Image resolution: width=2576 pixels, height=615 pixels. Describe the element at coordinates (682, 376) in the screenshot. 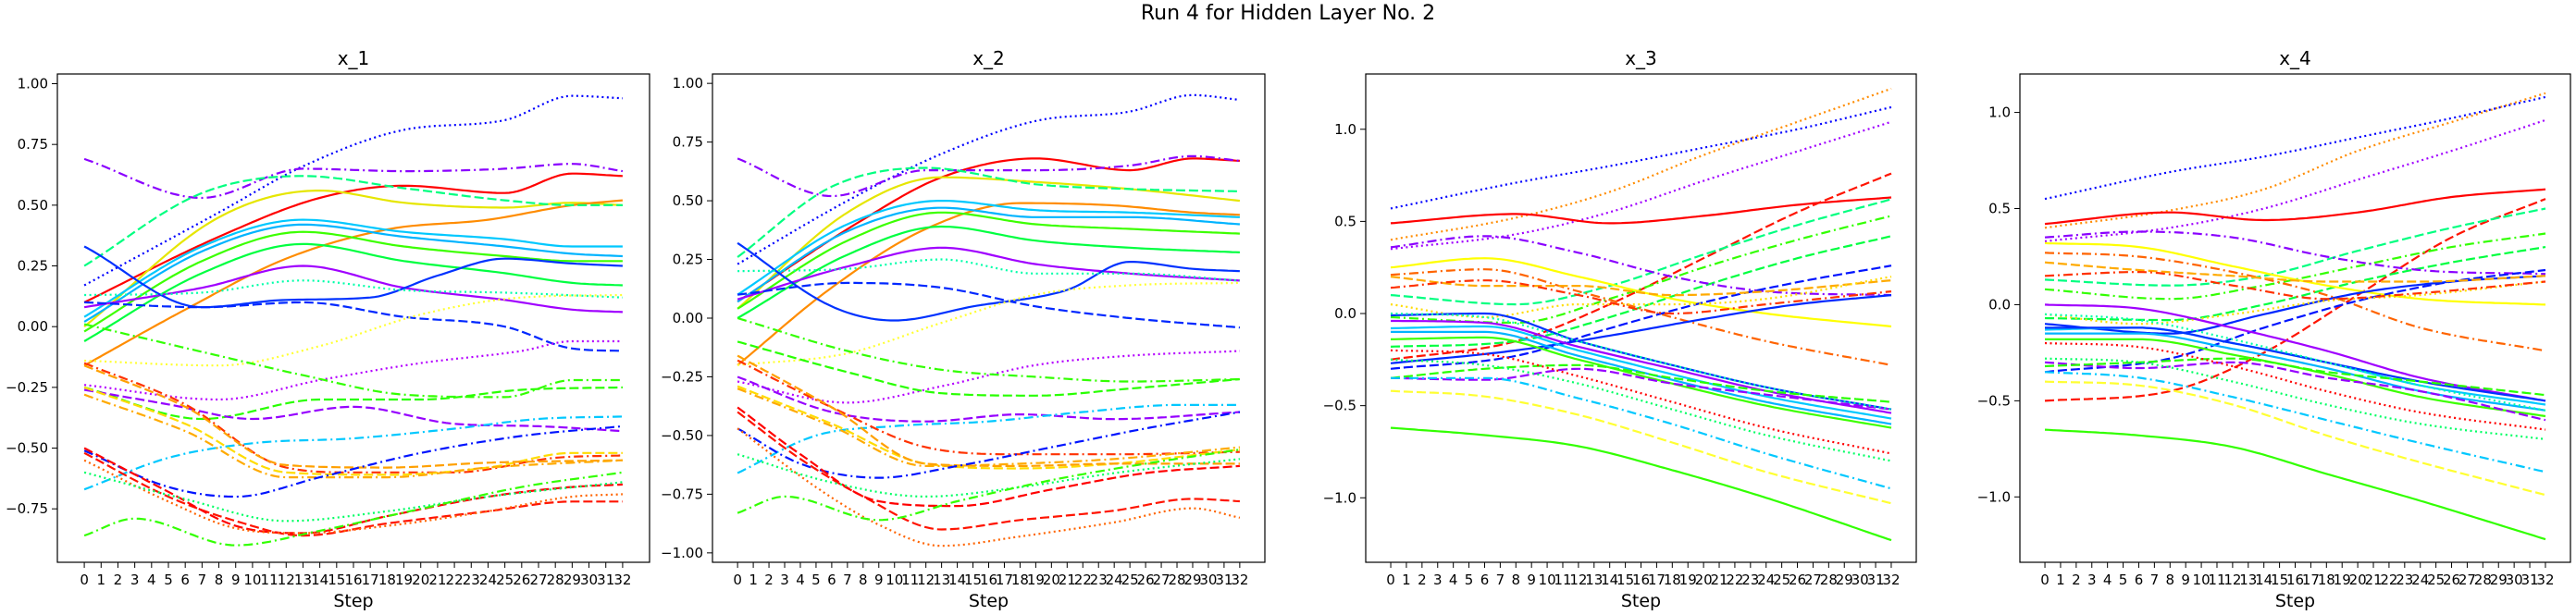

I see `y-tick-label: −0.25` at that location.